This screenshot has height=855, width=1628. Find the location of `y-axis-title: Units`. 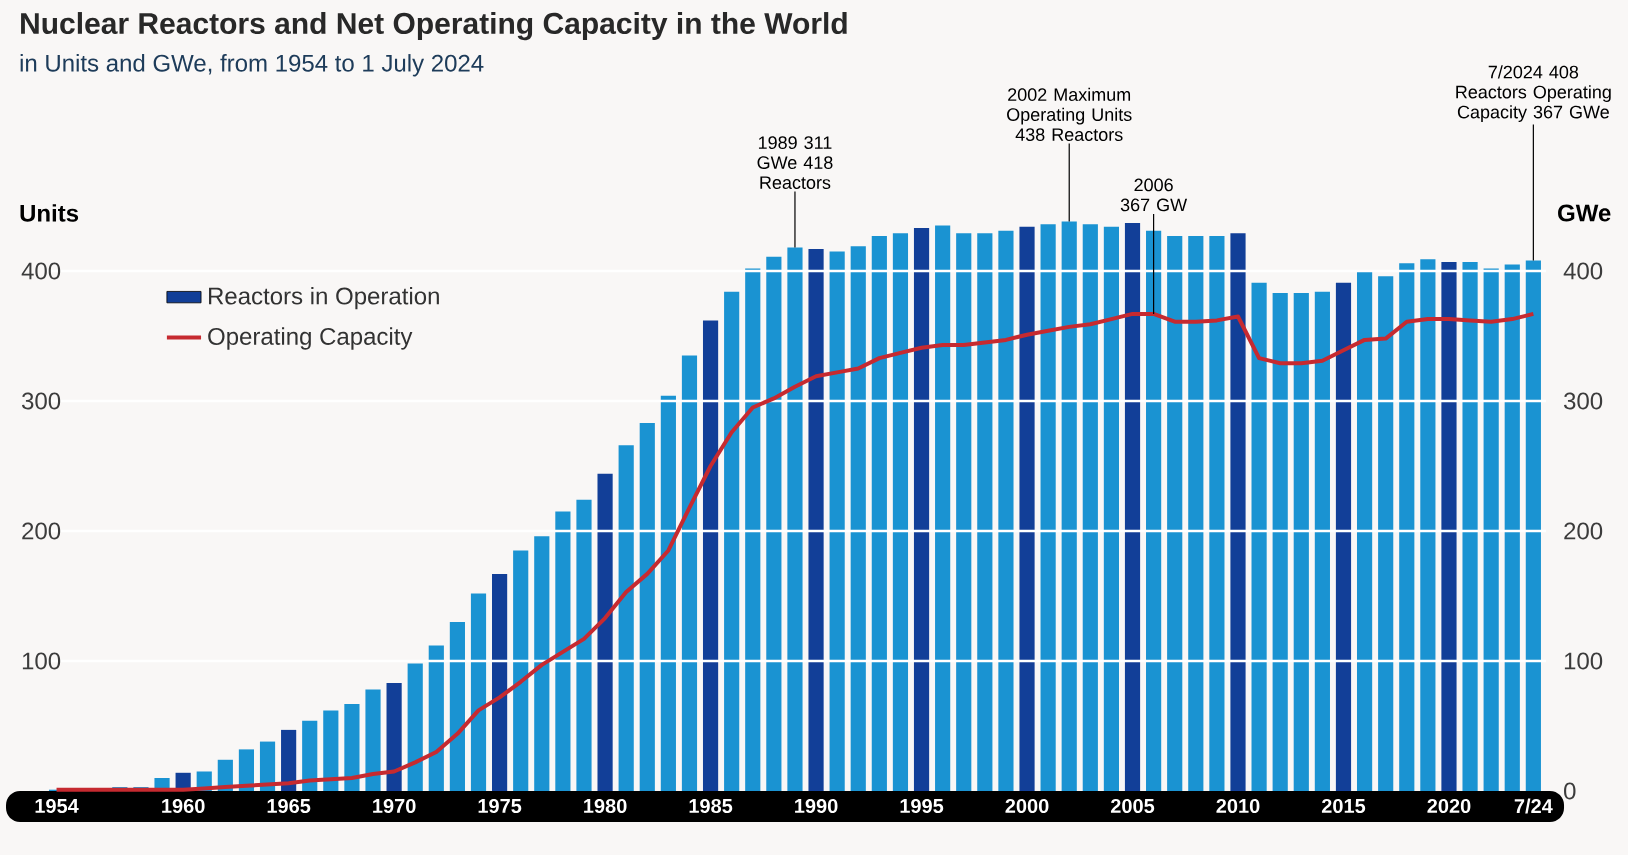

y-axis-title: Units is located at coordinates (49, 213).